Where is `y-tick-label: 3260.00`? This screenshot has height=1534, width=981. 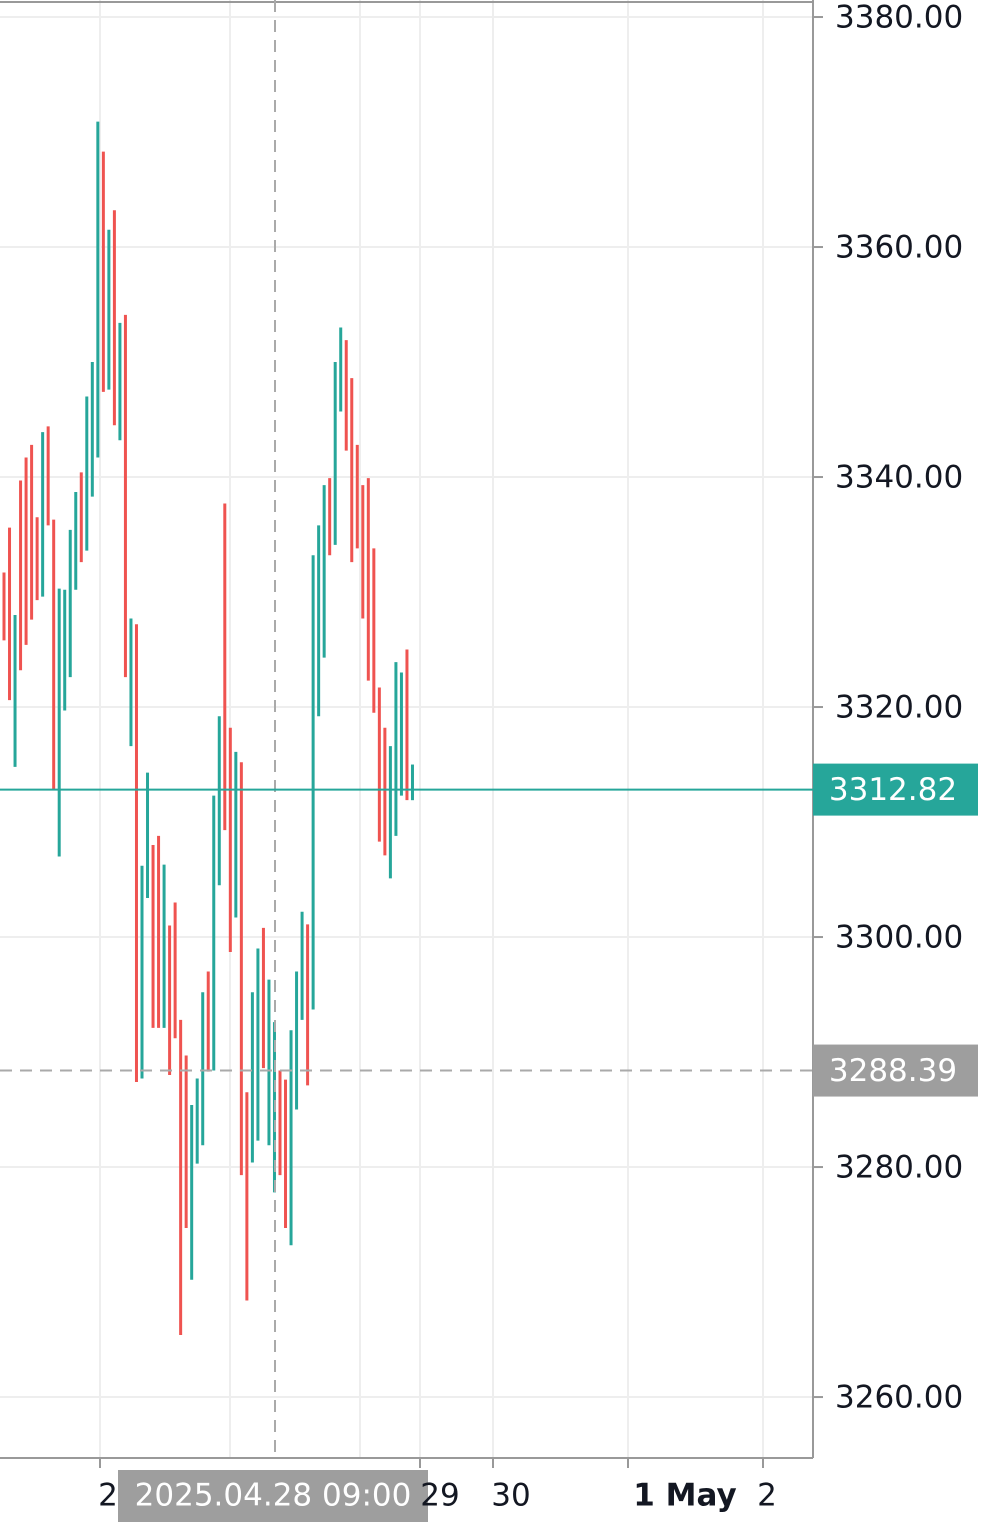
y-tick-label: 3260.00 is located at coordinates (899, 1398).